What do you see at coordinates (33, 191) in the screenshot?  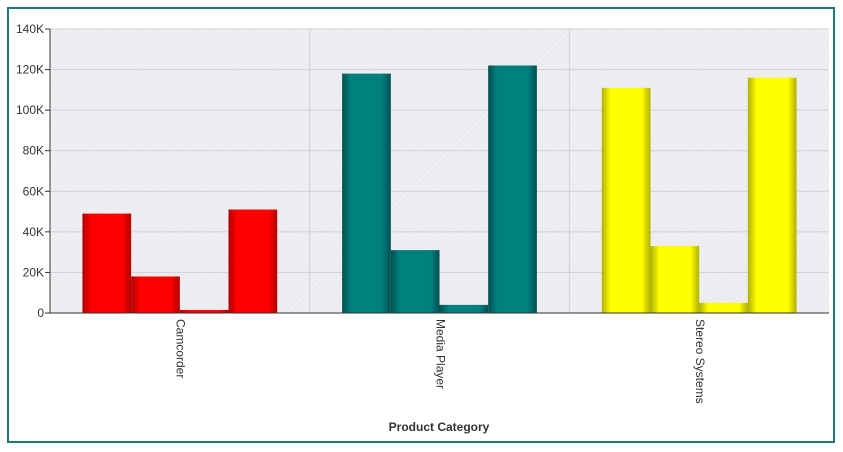 I see `y-tick-label: 60K` at bounding box center [33, 191].